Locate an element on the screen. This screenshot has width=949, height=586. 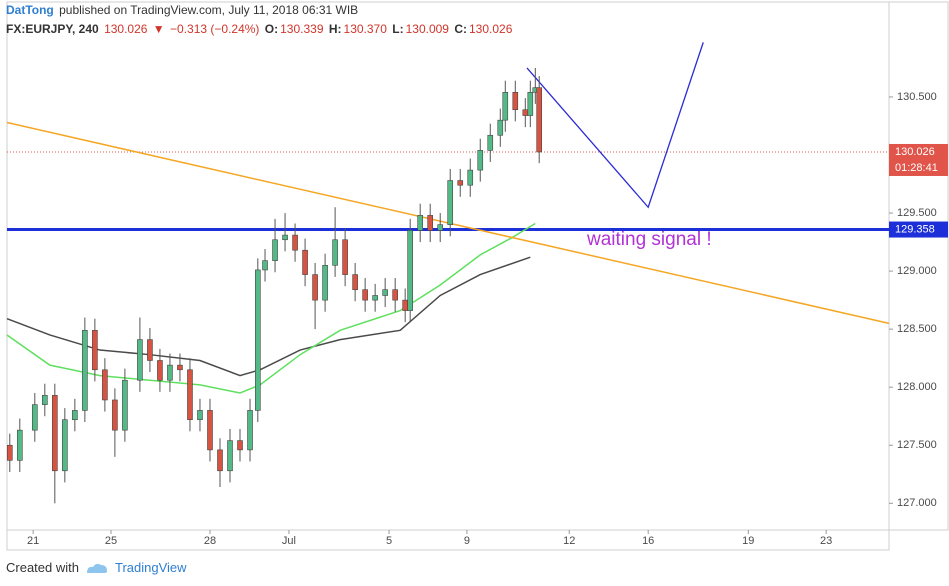
symbol: FX:EURJPY, 240 is located at coordinates (52, 29).